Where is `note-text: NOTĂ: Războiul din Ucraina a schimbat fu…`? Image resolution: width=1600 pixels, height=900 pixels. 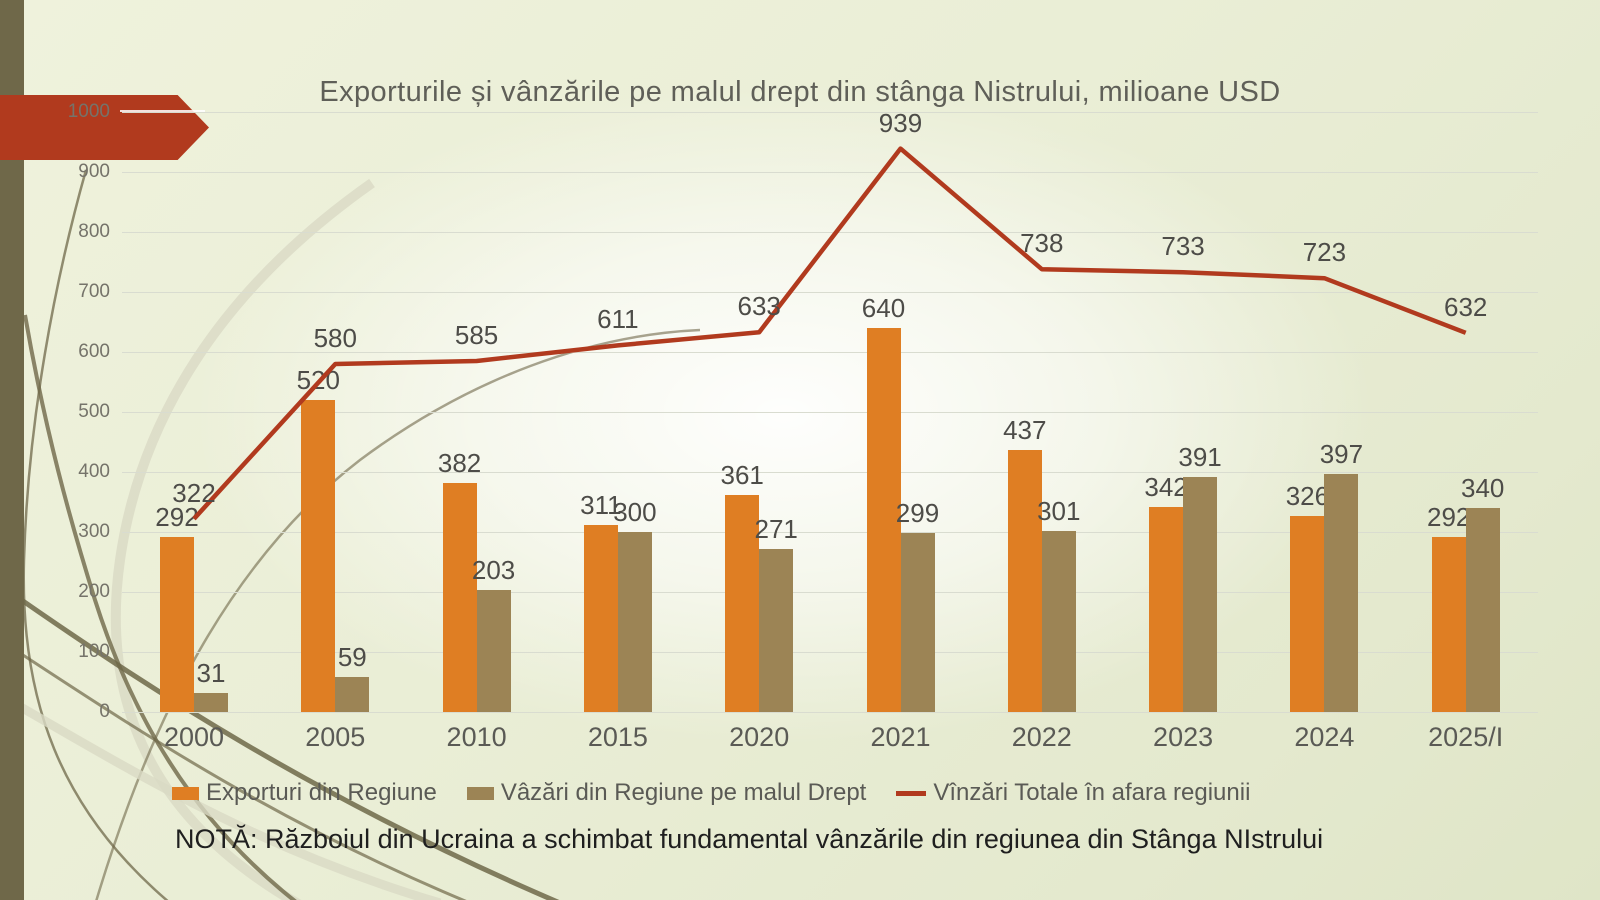 note-text: NOTĂ: Războiul din Ucraina a schimbat fu… is located at coordinates (749, 839).